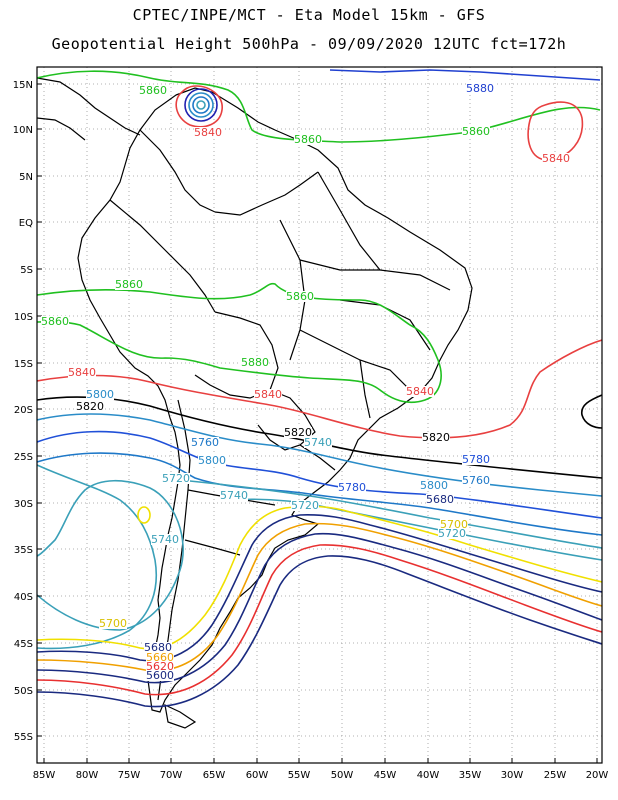  Describe the element at coordinates (214, 775) in the screenshot. I see `lon-label: 65W` at that location.